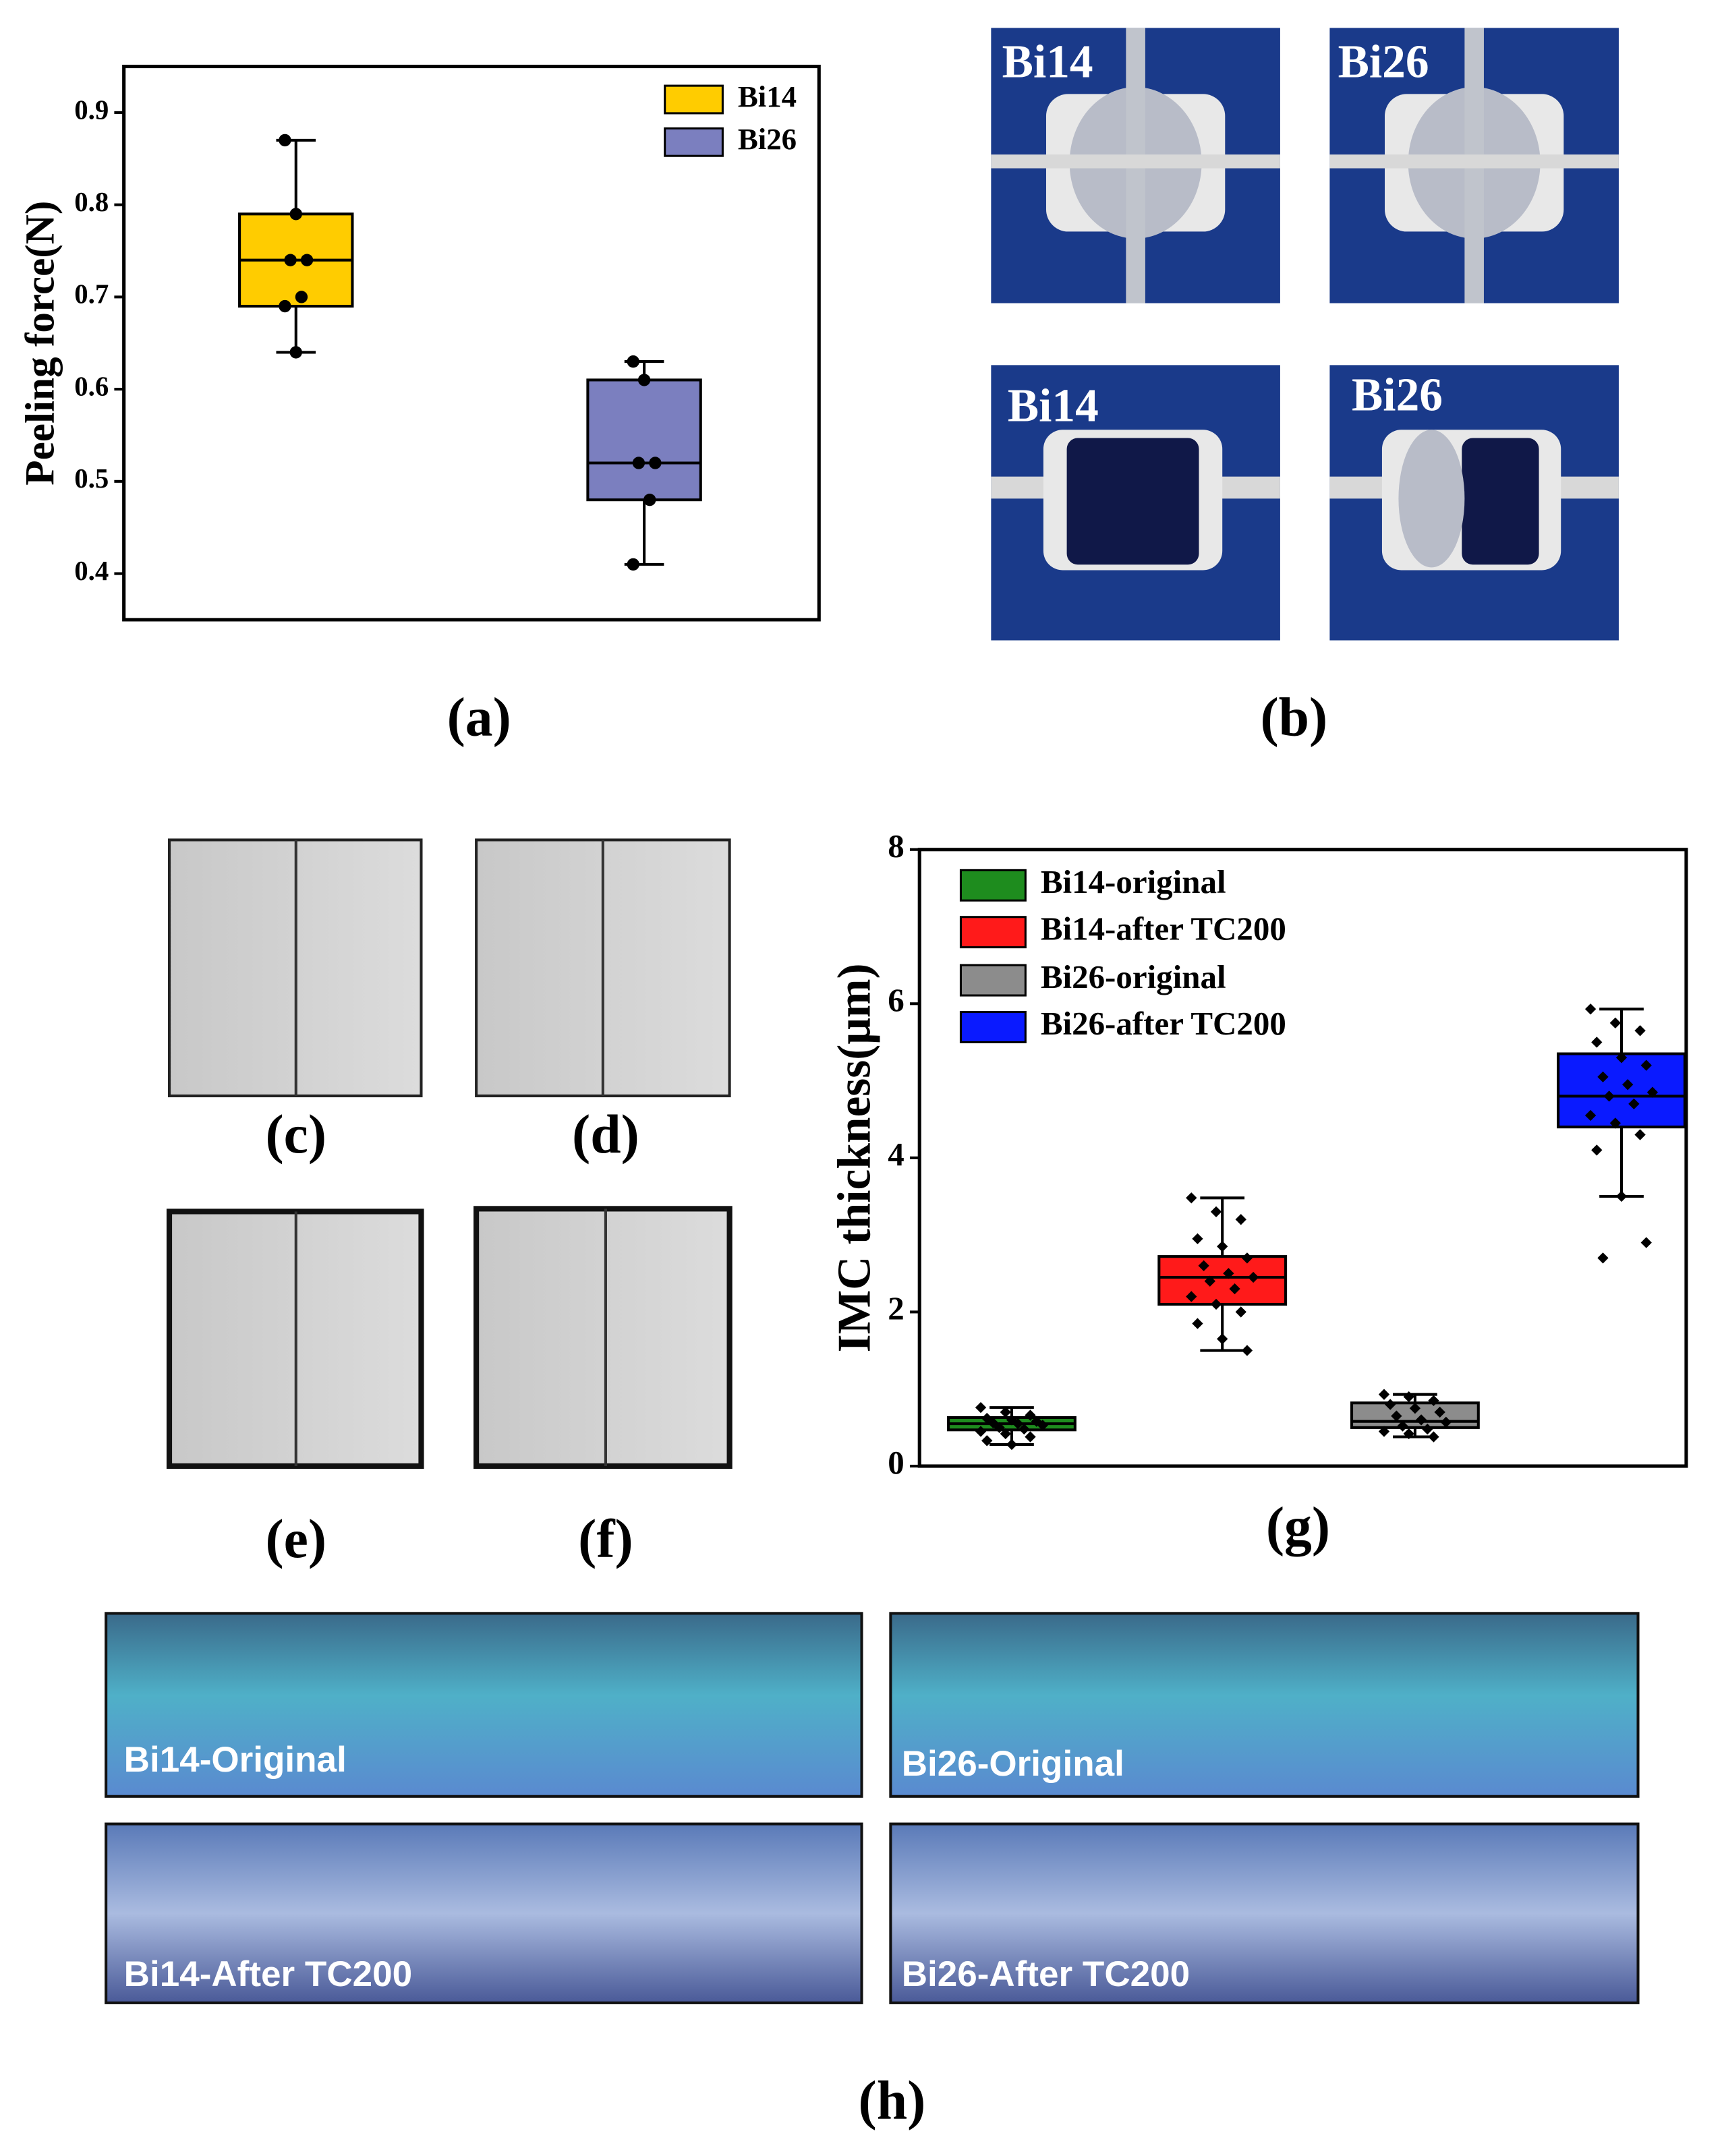 The height and width of the screenshot is (2156, 1722). I want to click on y-tick-label: 0.9, so click(91, 110).